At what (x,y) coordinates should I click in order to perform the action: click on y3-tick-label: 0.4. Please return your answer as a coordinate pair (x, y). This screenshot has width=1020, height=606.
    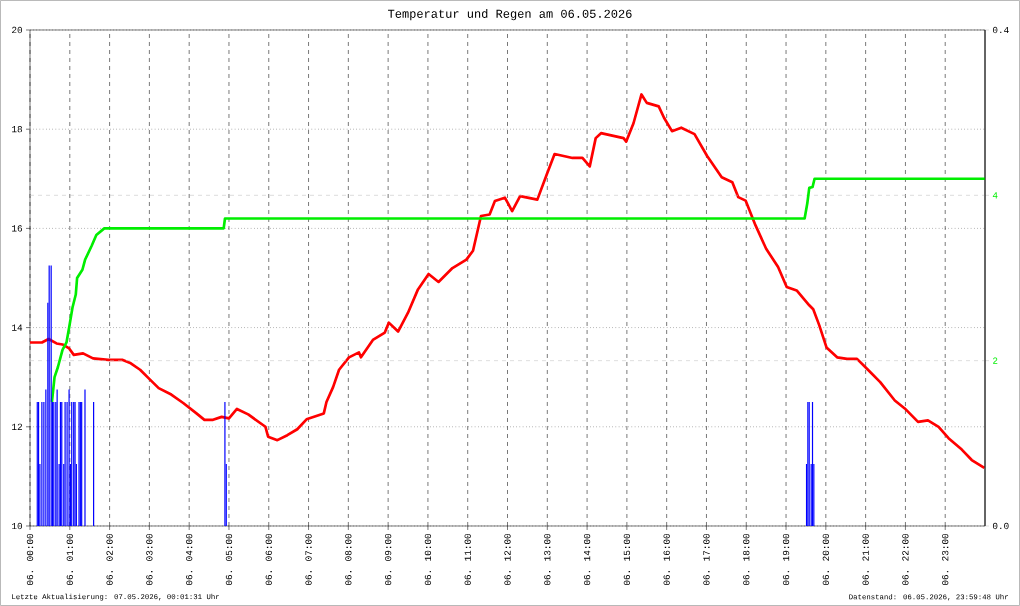
    Looking at the image, I should click on (1000, 30).